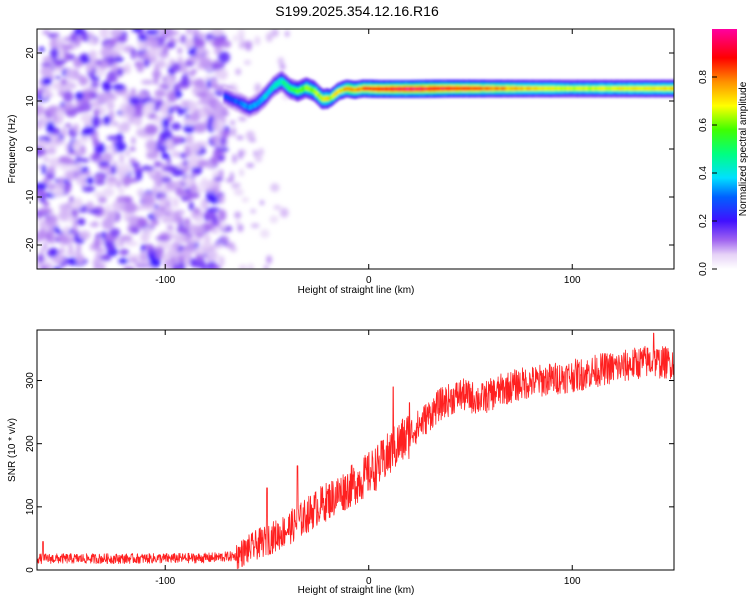 This screenshot has width=750, height=600. What do you see at coordinates (30, 380) in the screenshot?
I see `snr-ytick-label: 300` at bounding box center [30, 380].